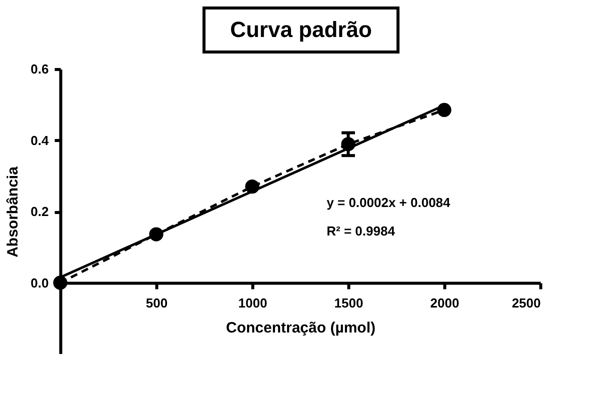 The image size is (607, 408). I want to click on y-tick-label: 0.0, so click(39, 282).